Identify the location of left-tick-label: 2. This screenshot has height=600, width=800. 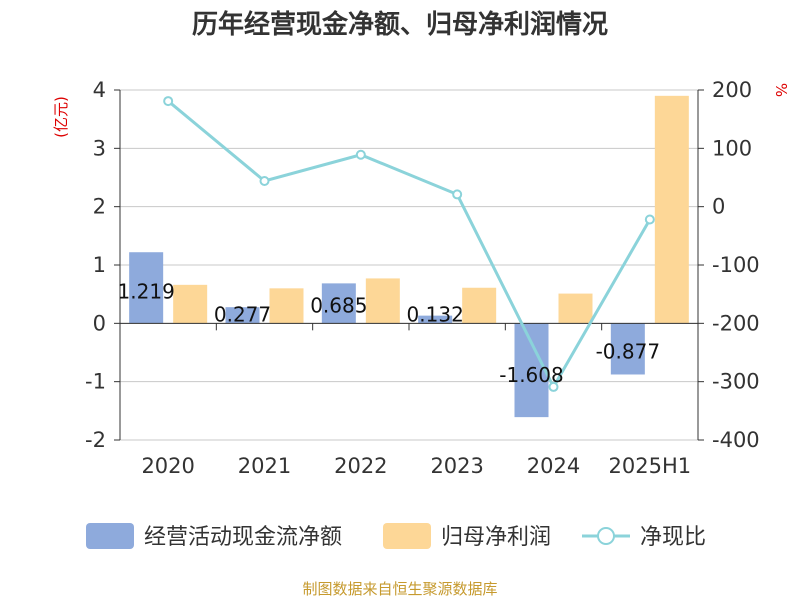
(99, 207).